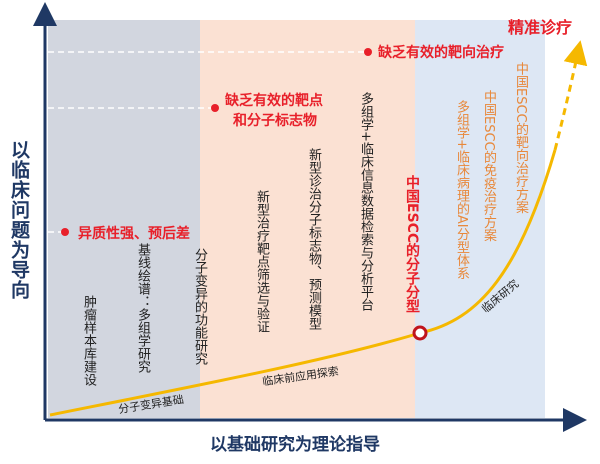 The width and height of the screenshot is (600, 464). What do you see at coordinates (134, 234) in the screenshot?
I see `problem: 异质性强、预后差` at bounding box center [134, 234].